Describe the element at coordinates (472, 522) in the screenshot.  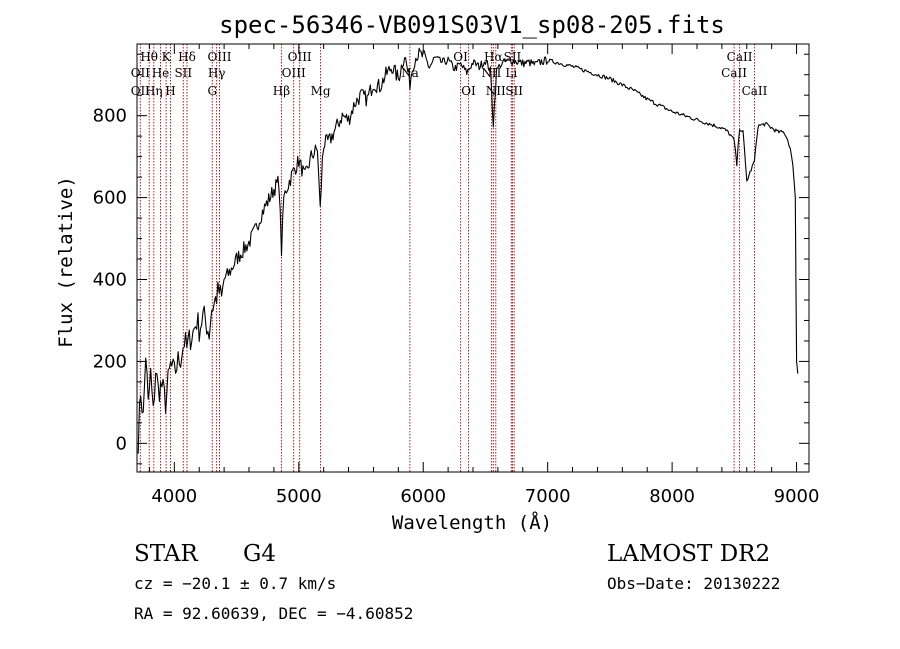
I see `x-axis-label: Wavelength (Å)` at that location.